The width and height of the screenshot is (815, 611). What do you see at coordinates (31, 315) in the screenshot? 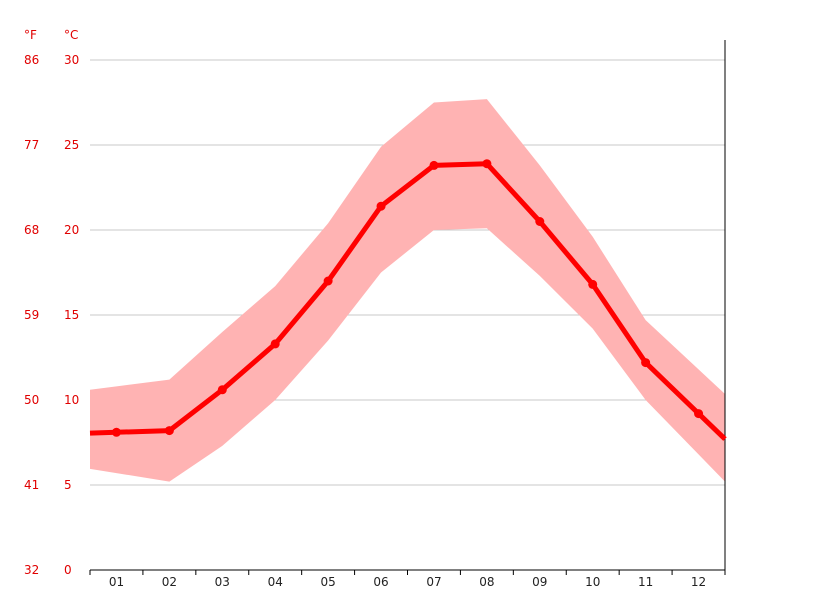
I see `ytick-fahrenheit-59: 59` at bounding box center [31, 315].